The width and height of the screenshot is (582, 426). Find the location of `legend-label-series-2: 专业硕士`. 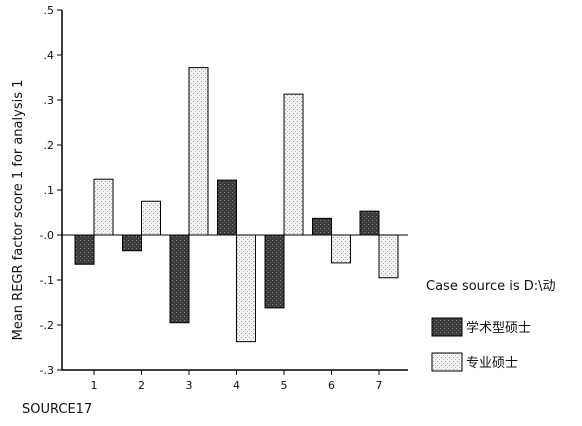

legend-label-series-2: 专业硕士 is located at coordinates (492, 363).